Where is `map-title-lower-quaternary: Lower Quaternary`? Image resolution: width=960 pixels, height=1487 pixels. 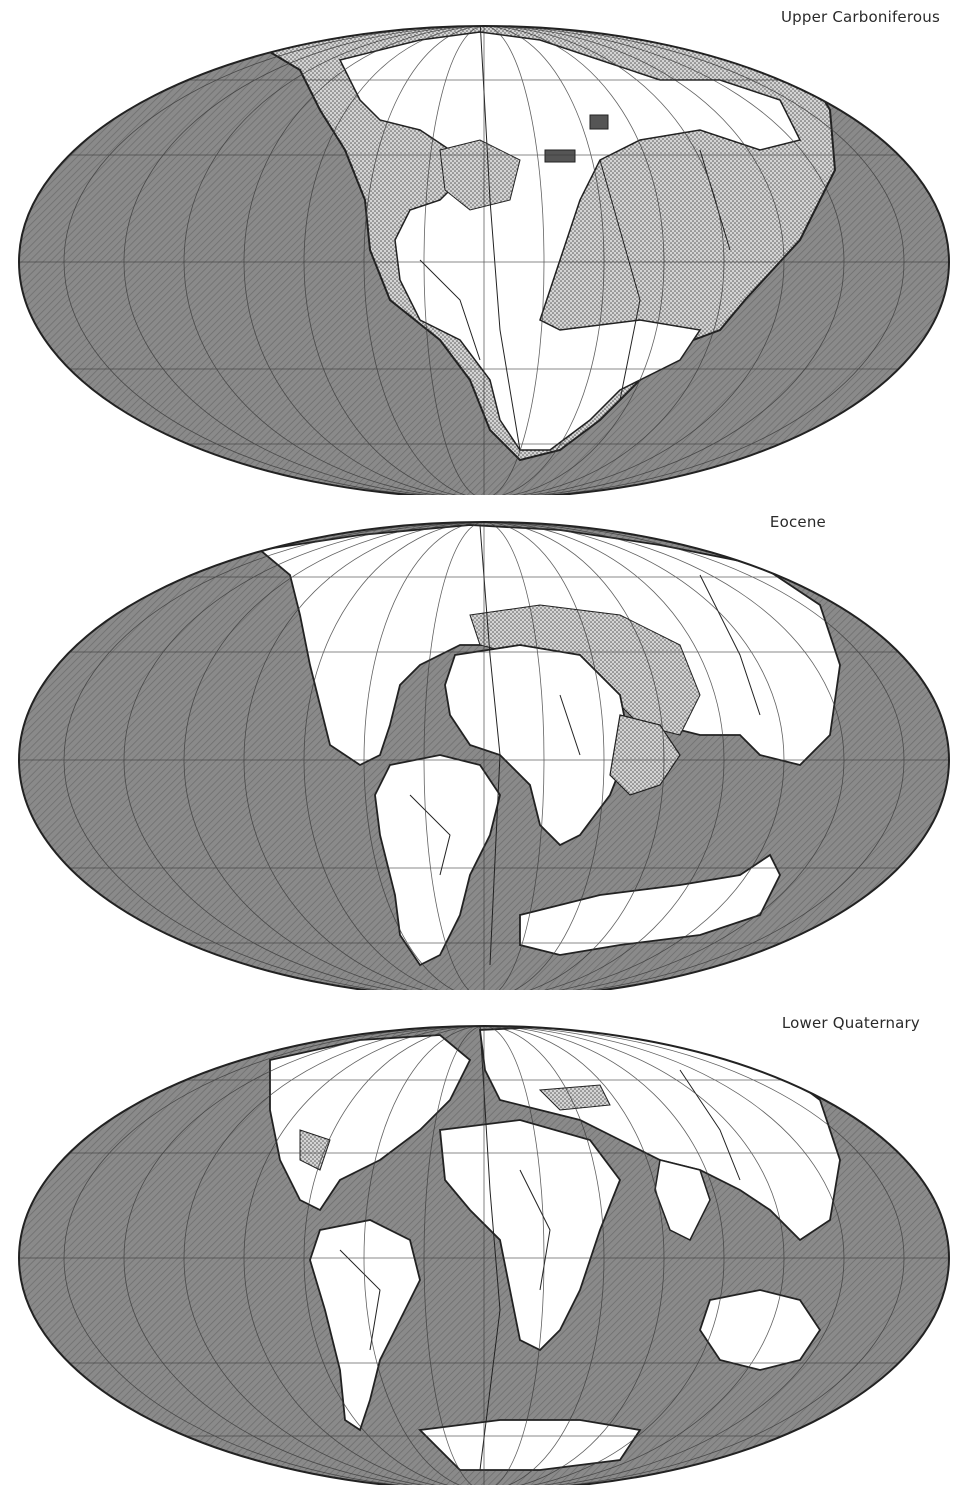
map-title-lower-quaternary: Lower Quaternary is located at coordinates (850, 1023).